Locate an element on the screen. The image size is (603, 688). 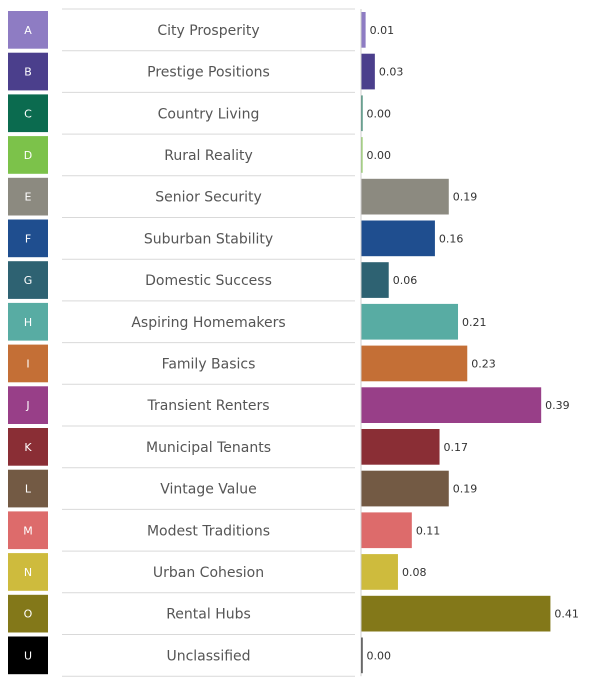
category-code: J is located at coordinates (27, 405).